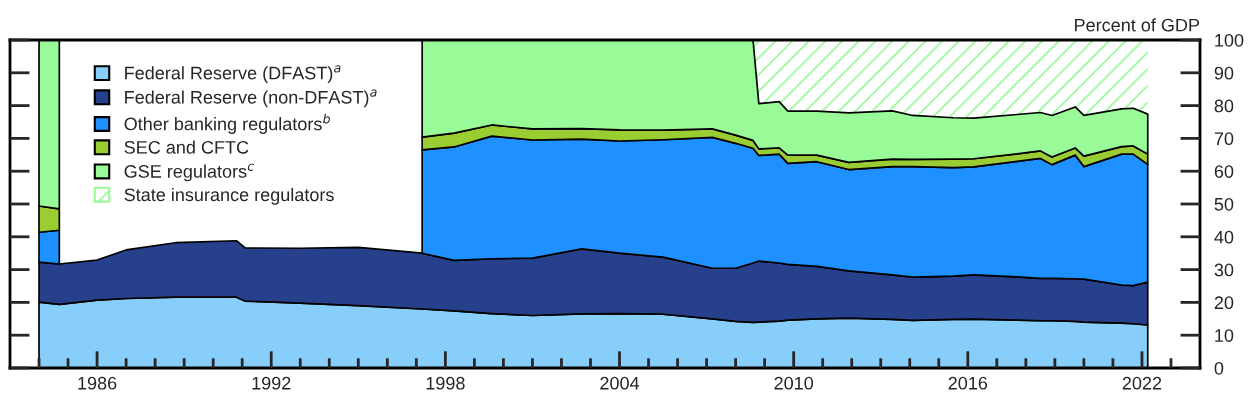 The image size is (1249, 400). I want to click on y-tick-label: 80, so click(1224, 106).